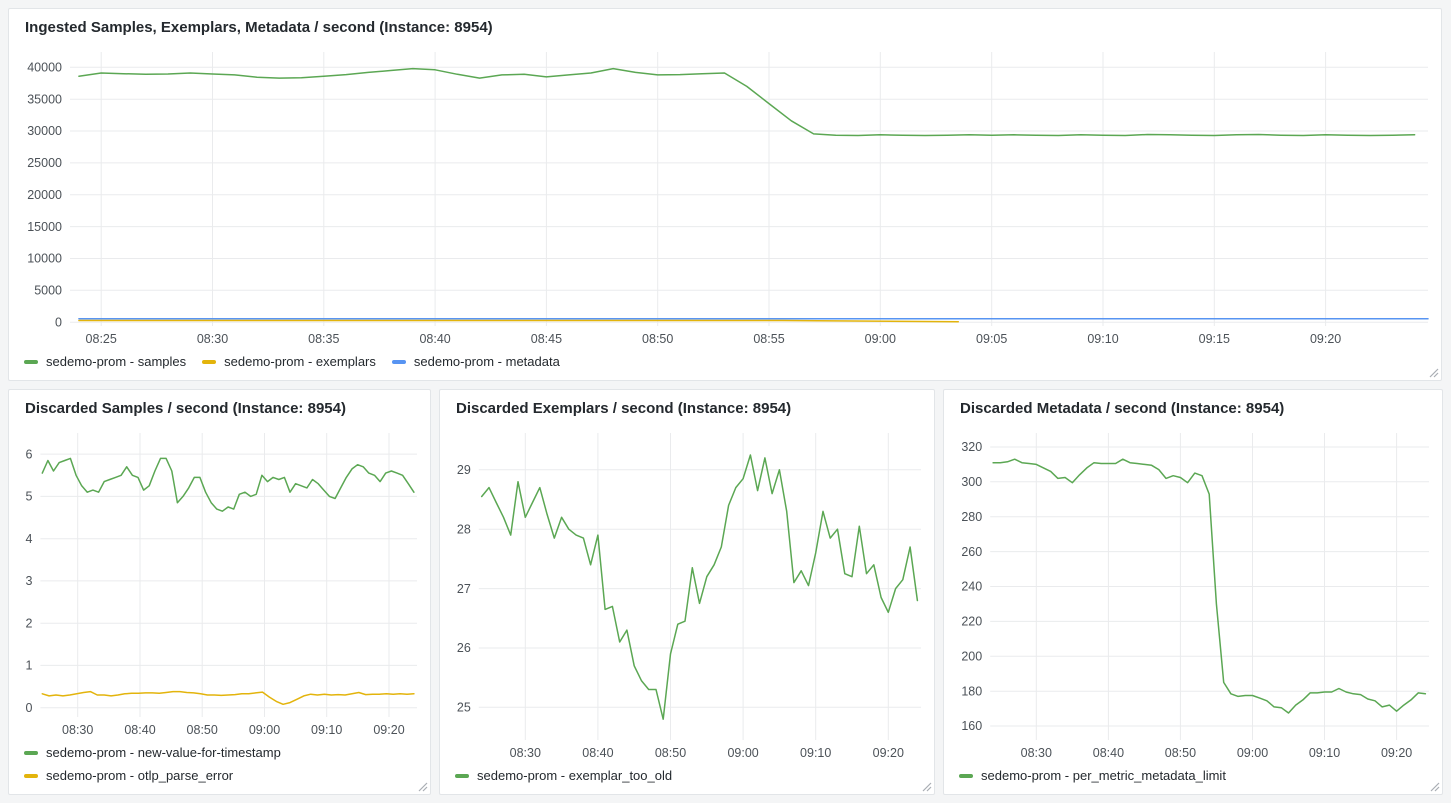  I want to click on svg-text: 3, so click(28, 581).